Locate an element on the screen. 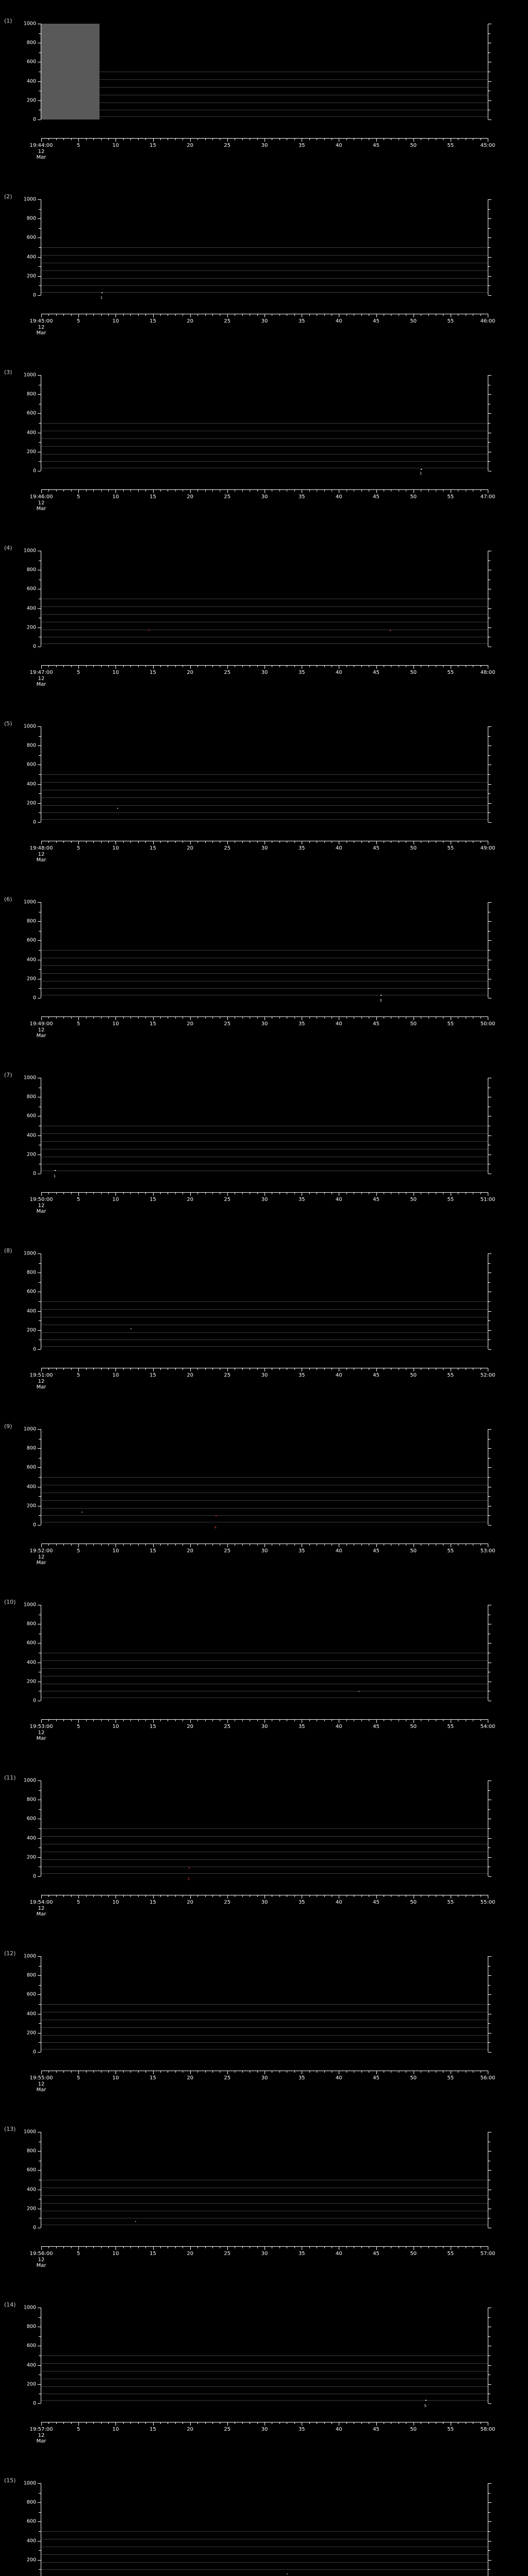  x-tick-label: 40 is located at coordinates (338, 1727).